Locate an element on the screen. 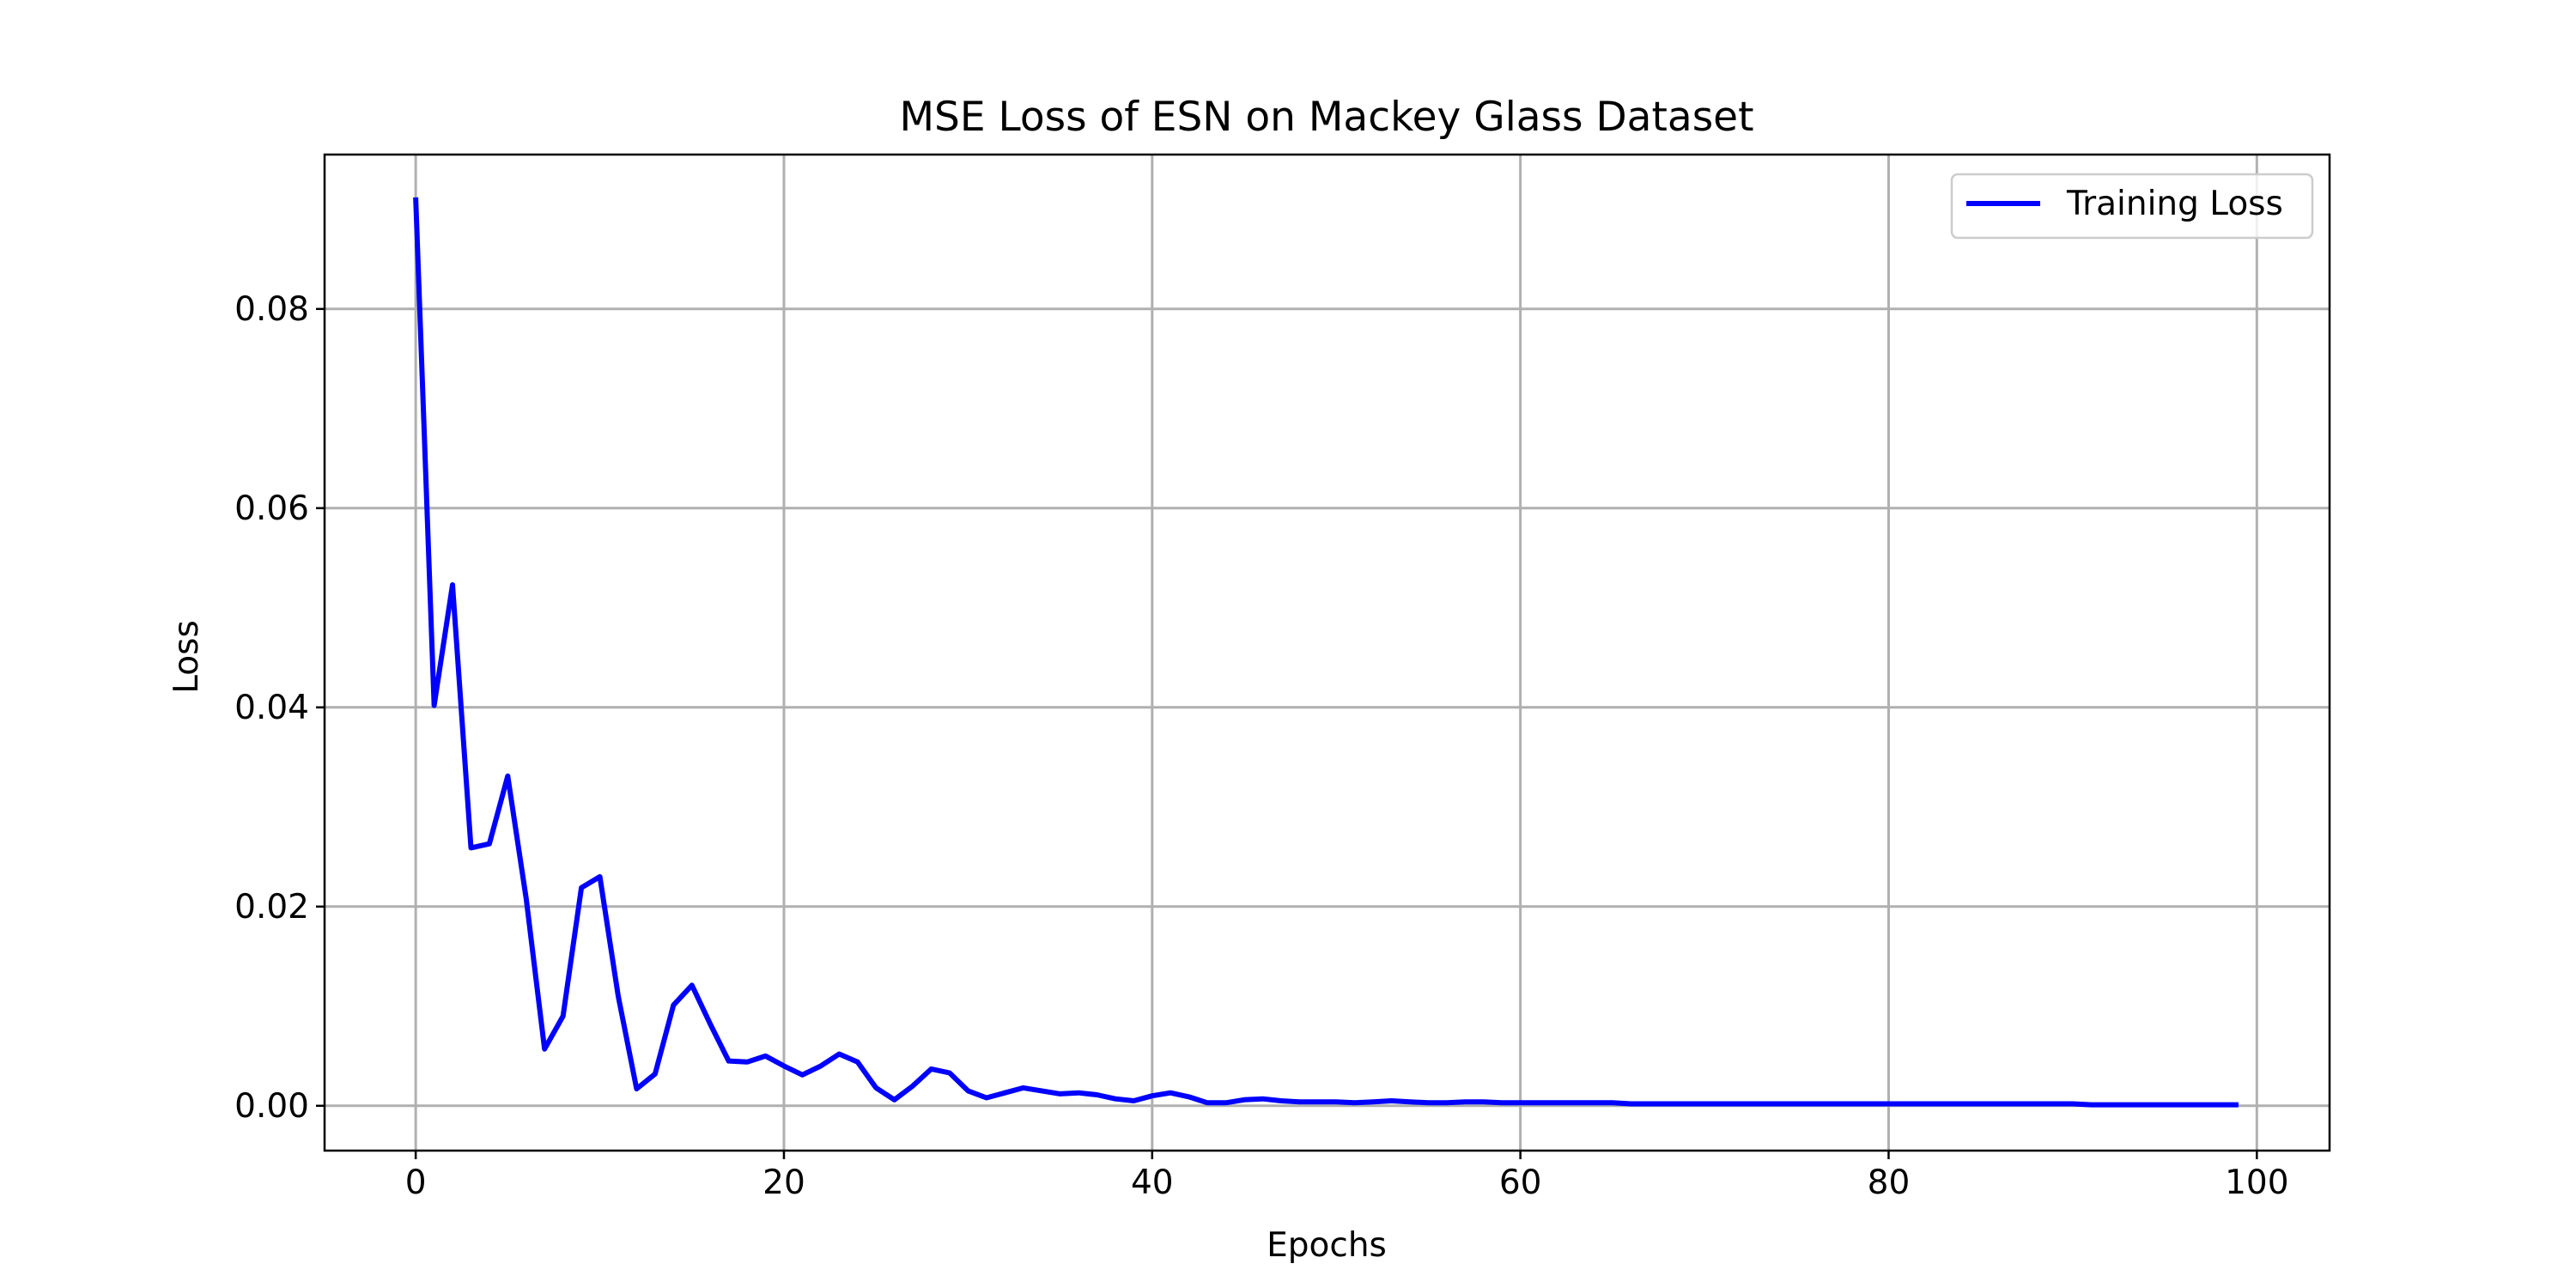 The width and height of the screenshot is (2576, 1288). y-tick-label: 0.06 is located at coordinates (271, 508).